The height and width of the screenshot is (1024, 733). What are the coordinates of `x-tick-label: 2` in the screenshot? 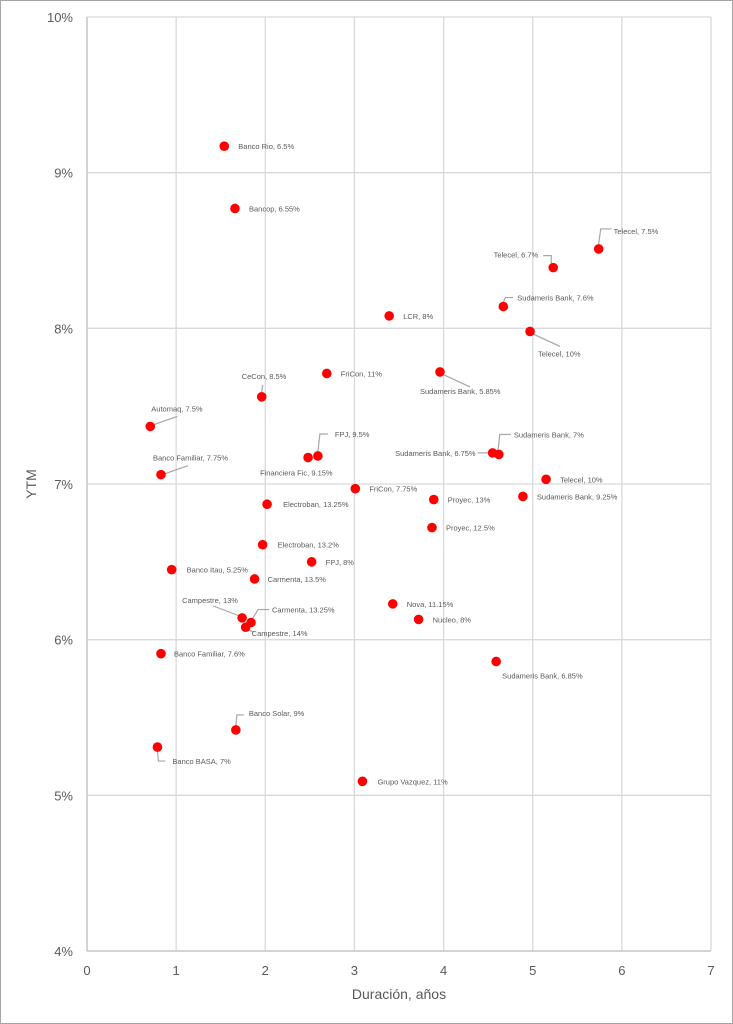 It's located at (265, 970).